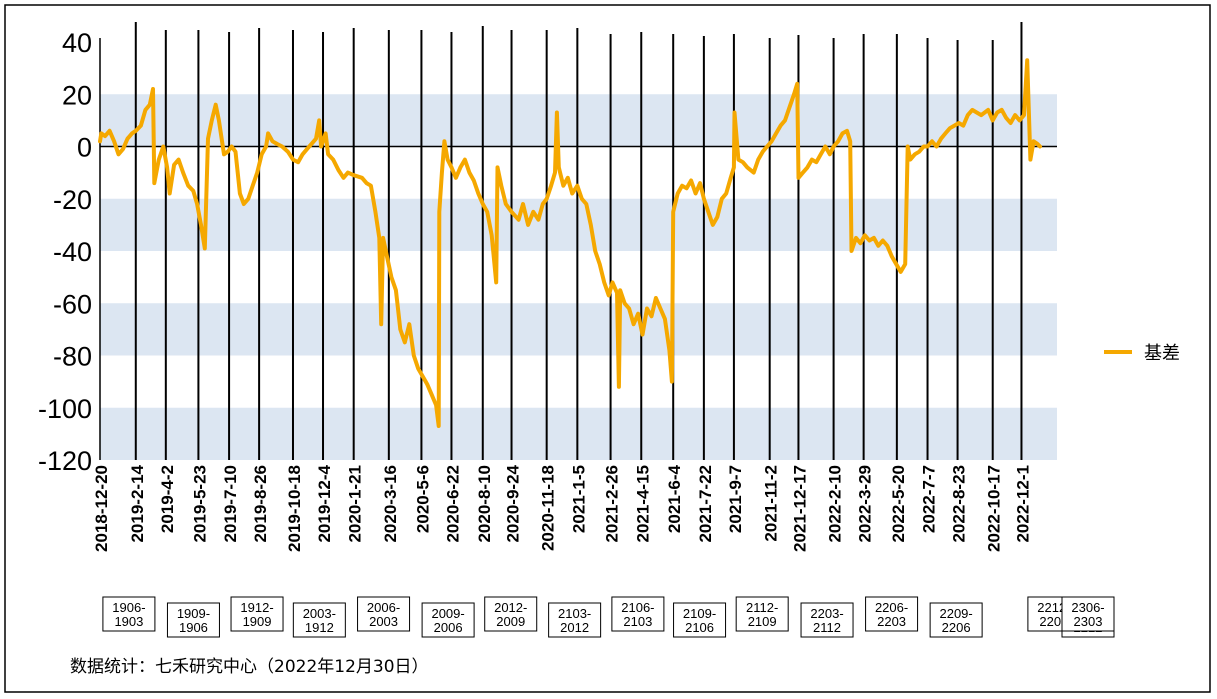 The image size is (1217, 699). Describe the element at coordinates (484, 504) in the screenshot. I see `x-tick-label: 2020-8-10` at that location.